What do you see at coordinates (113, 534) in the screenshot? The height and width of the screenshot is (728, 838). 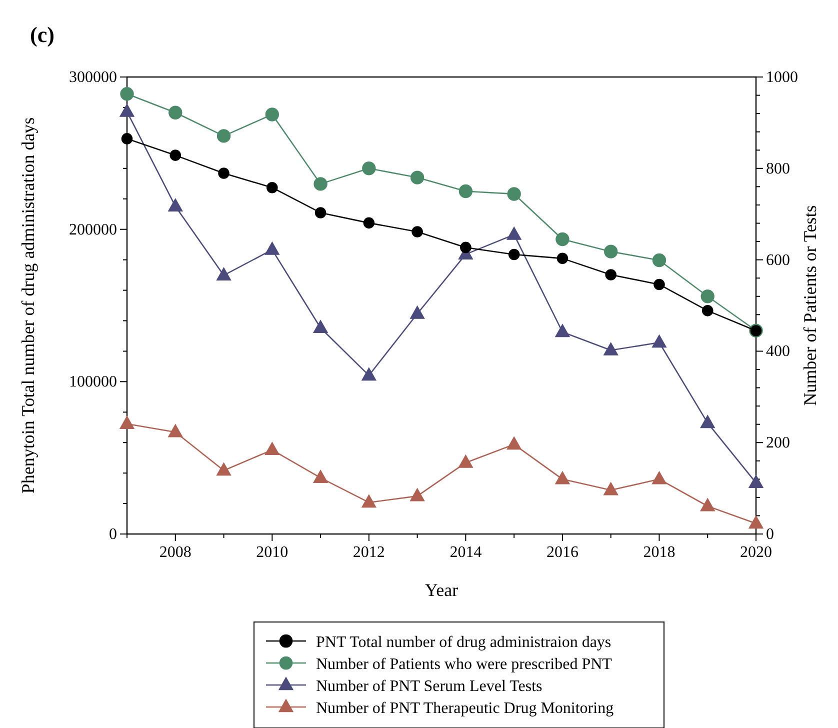 I see `y-tick-label: 0` at bounding box center [113, 534].